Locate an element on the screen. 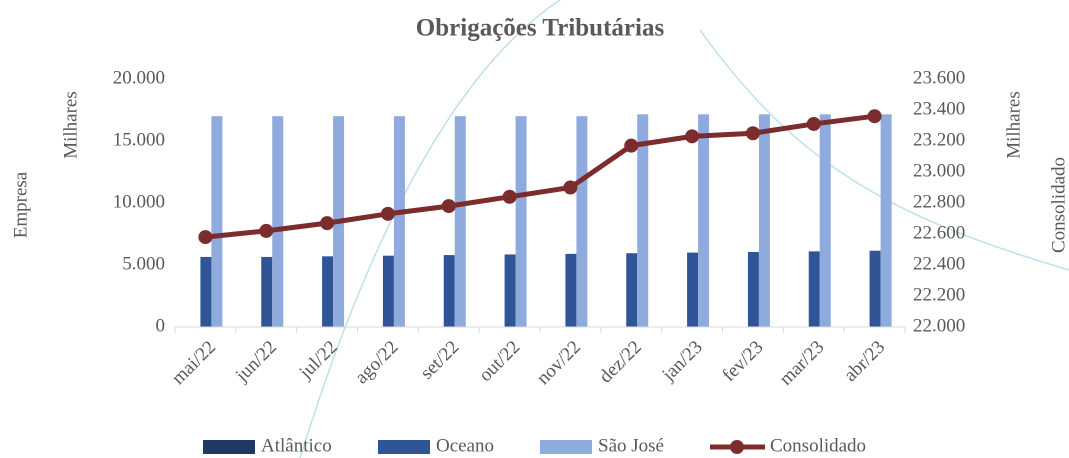 Image resolution: width=1069 pixels, height=458 pixels. x-tick-label: mai/22 is located at coordinates (194, 363).